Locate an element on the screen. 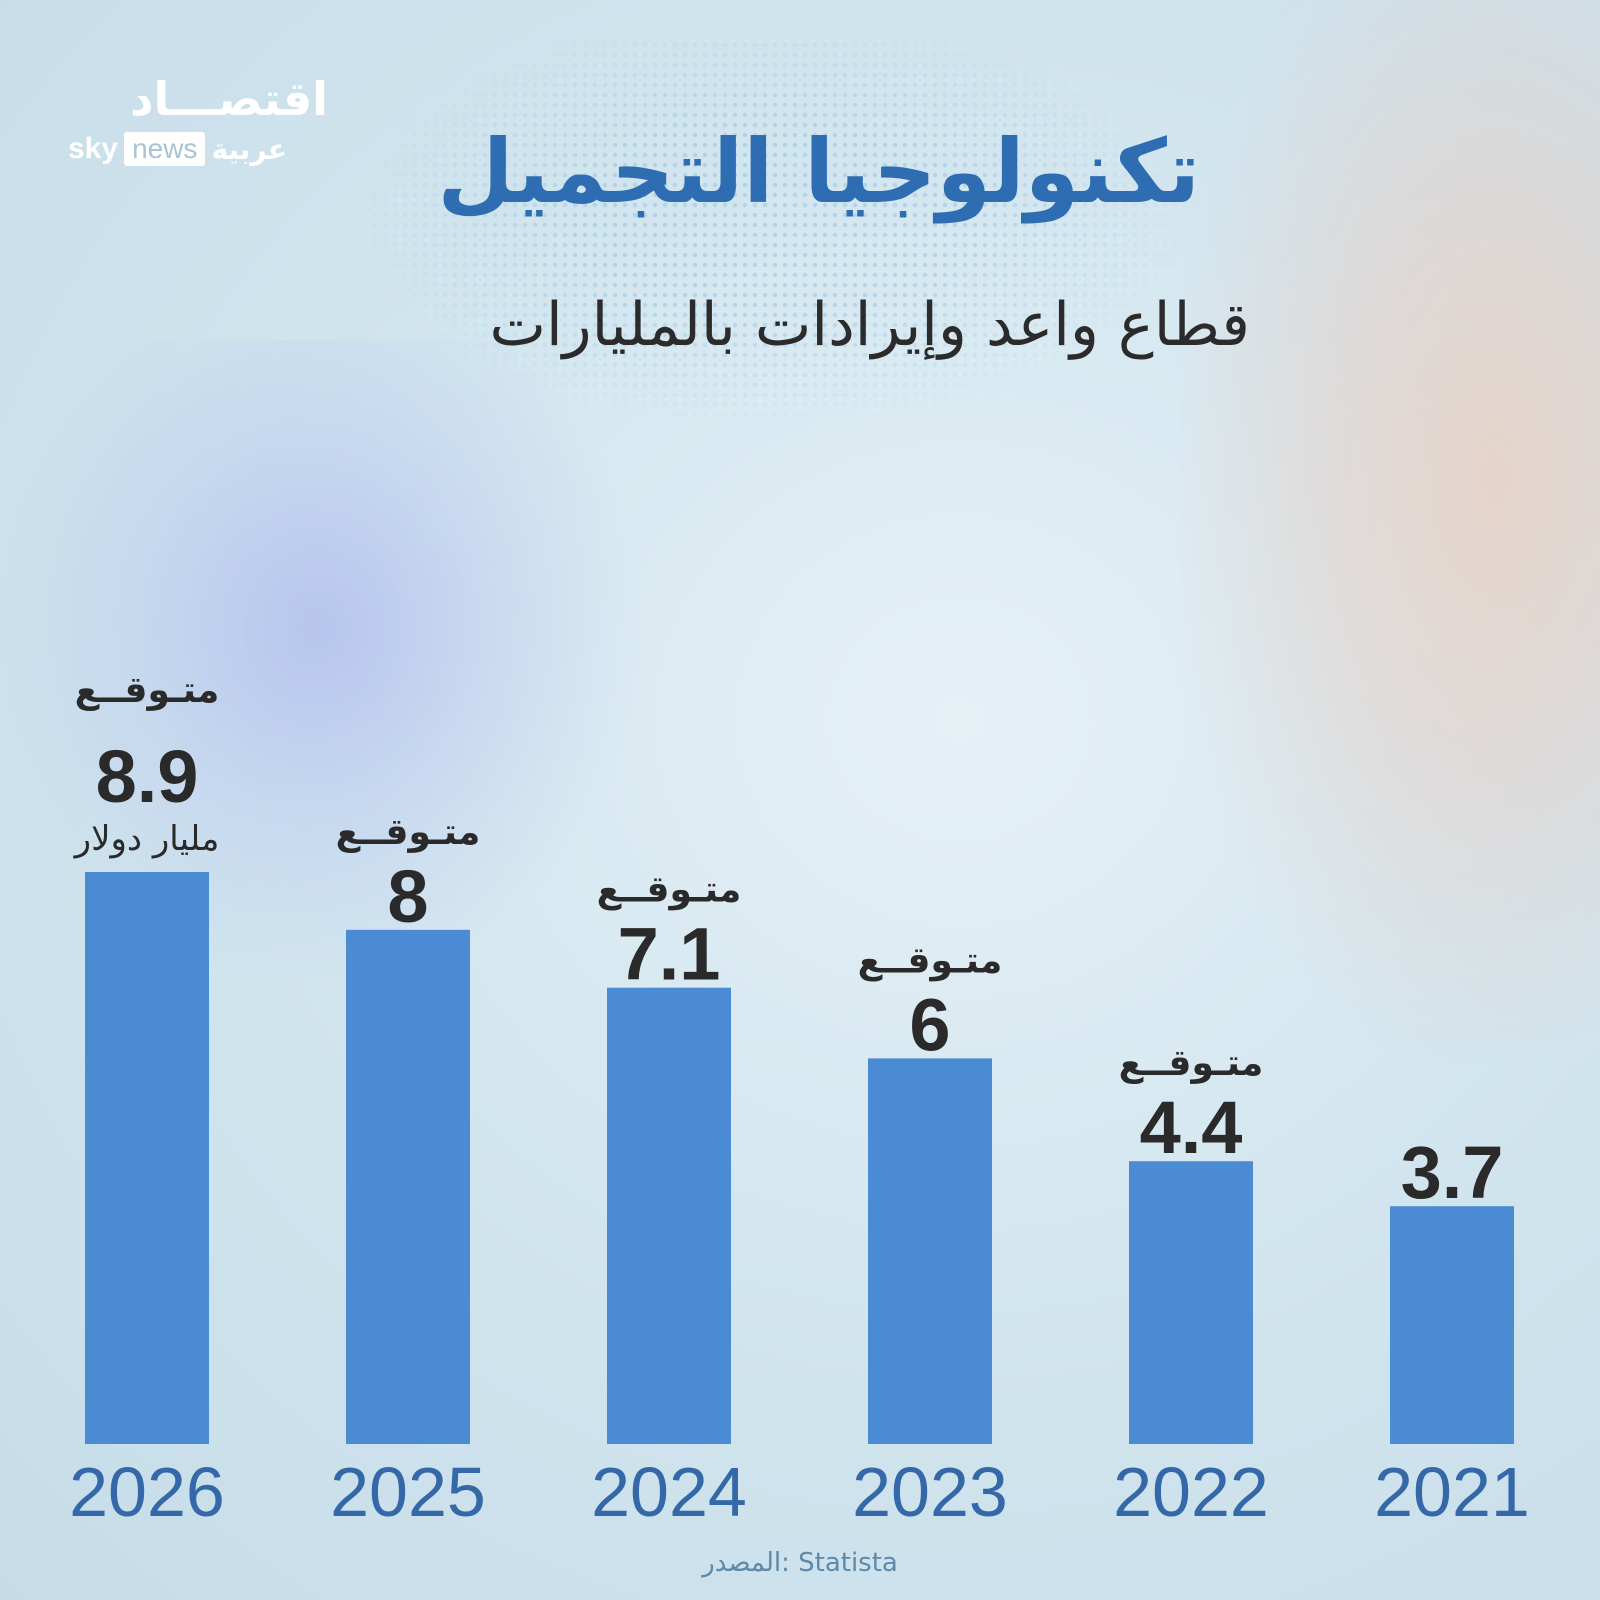 The width and height of the screenshot is (1600, 1600). page-subtitle: قطاع واعد وإيرادات بالمليارات is located at coordinates (869, 325).